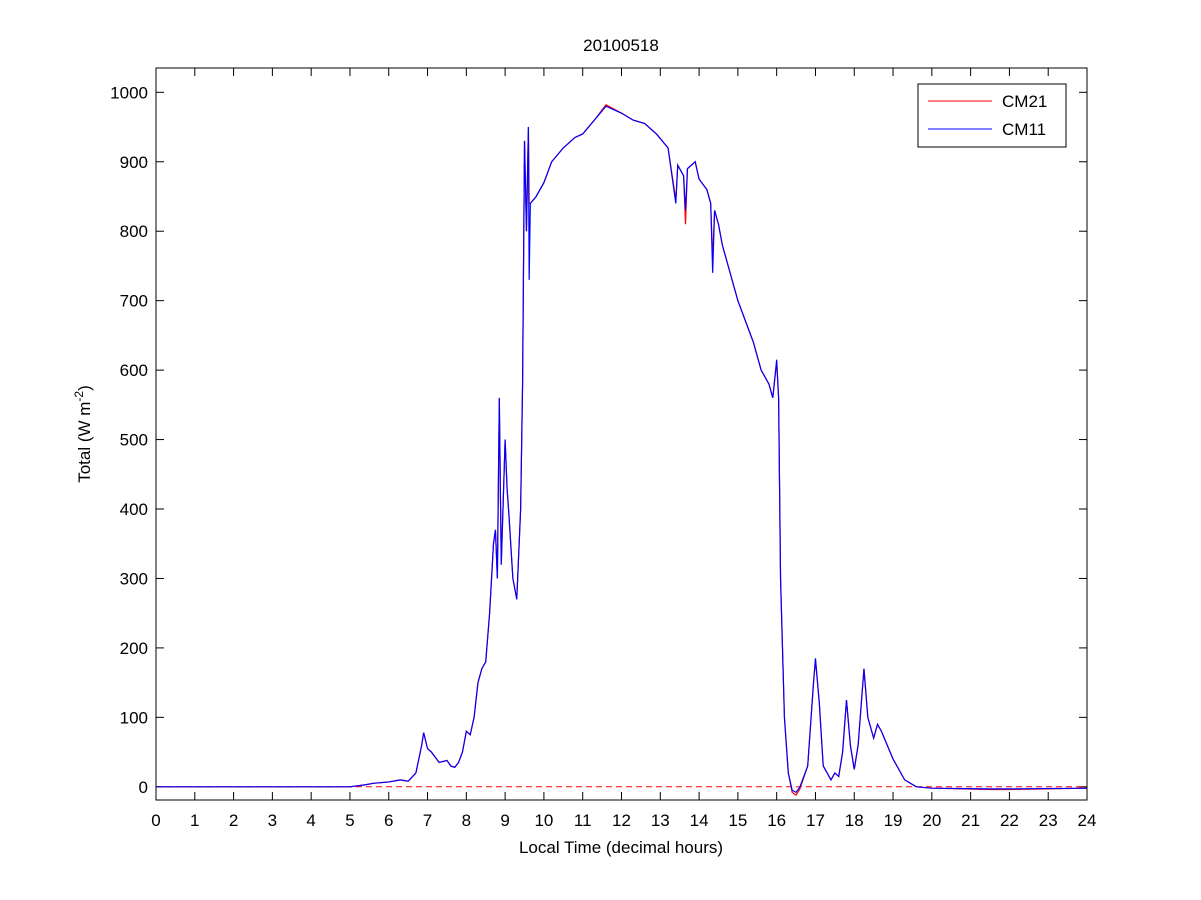 The width and height of the screenshot is (1201, 900). Describe the element at coordinates (1009, 820) in the screenshot. I see `x-tick-label: 22` at that location.